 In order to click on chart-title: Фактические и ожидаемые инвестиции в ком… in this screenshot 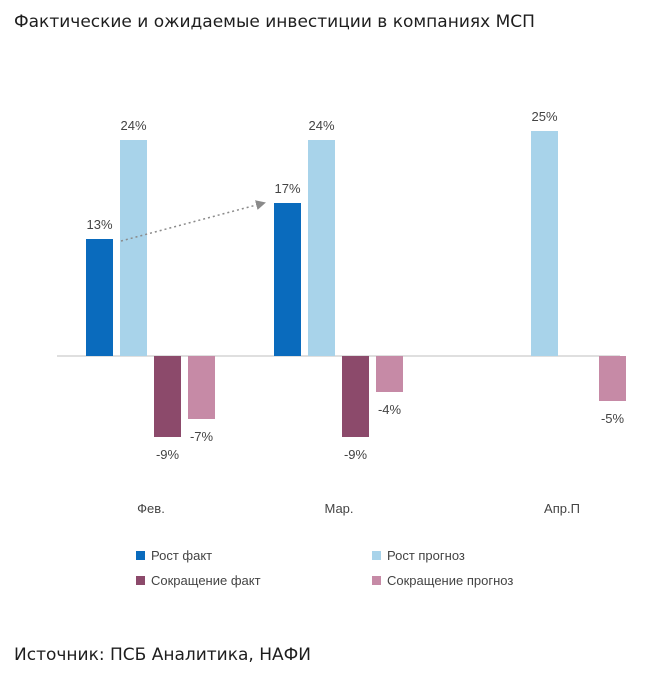, I will do `click(274, 22)`.